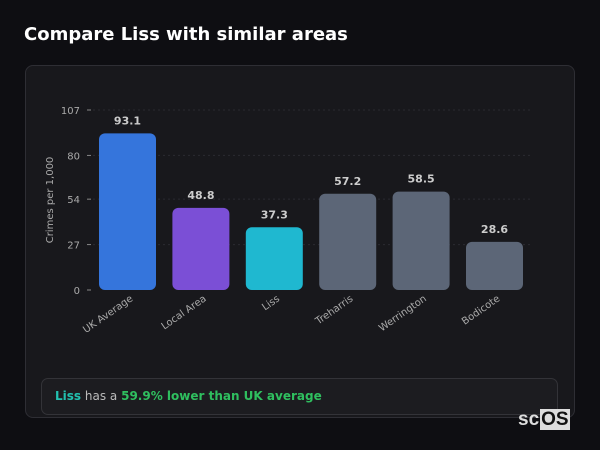  What do you see at coordinates (108, 314) in the screenshot?
I see `x-tick-label: UK Average` at bounding box center [108, 314].